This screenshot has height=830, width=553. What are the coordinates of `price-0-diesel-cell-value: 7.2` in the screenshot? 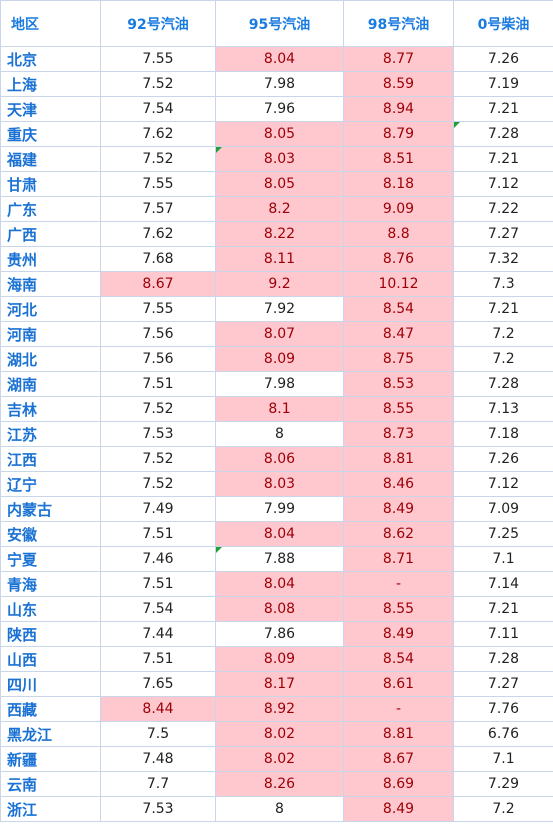 It's located at (503, 334).